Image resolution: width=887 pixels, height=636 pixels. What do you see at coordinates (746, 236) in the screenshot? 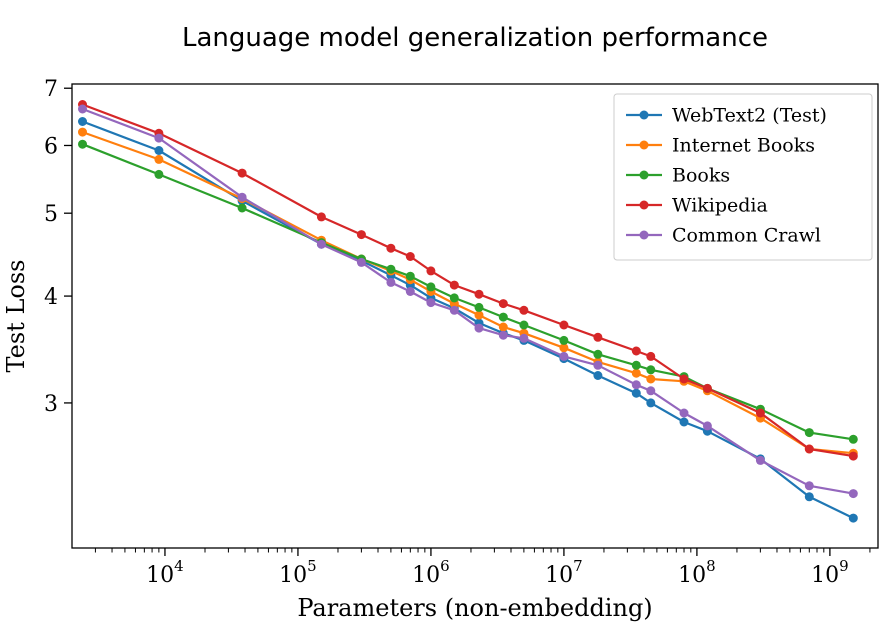
I see `legend-label: Common Crawl` at bounding box center [746, 236].